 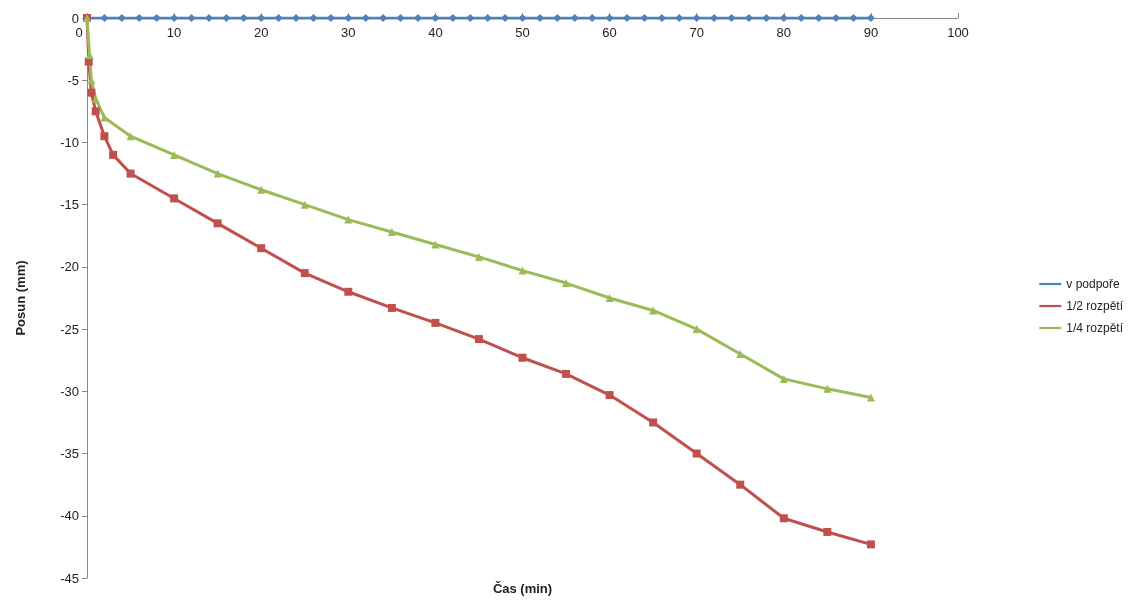 What do you see at coordinates (1095, 328) in the screenshot?
I see `legend-label: 1/4 rozpětí` at bounding box center [1095, 328].